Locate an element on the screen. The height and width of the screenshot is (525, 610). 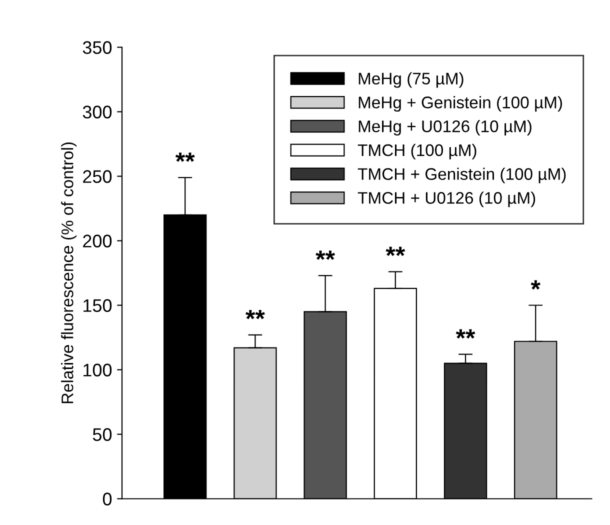
y-tick-label: 200 is located at coordinates (97, 241).